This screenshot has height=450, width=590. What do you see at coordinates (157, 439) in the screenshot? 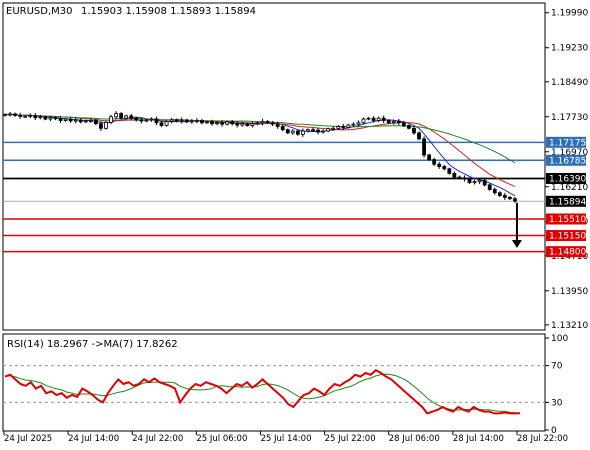
I see `time-axis-label: 24 Jul 22:00` at bounding box center [157, 439].